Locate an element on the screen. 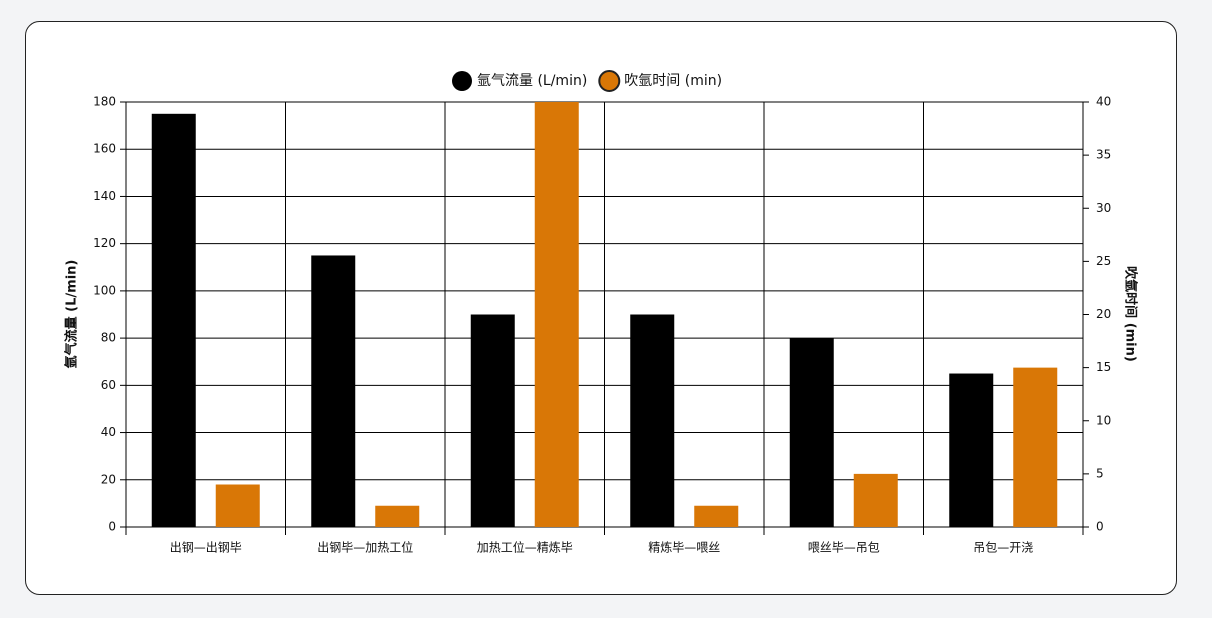 The height and width of the screenshot is (618, 1212). y-tick-label: 100 is located at coordinates (104, 290).